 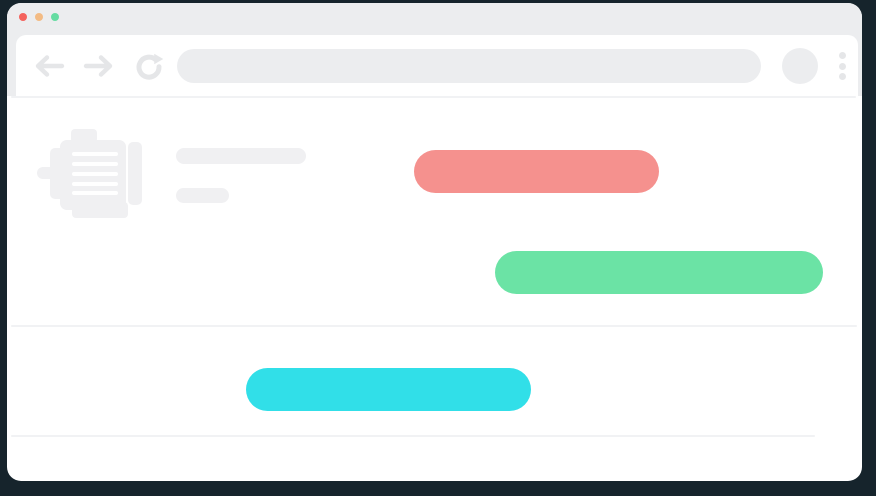 I want to click on refresh-button, so click(x=149, y=66).